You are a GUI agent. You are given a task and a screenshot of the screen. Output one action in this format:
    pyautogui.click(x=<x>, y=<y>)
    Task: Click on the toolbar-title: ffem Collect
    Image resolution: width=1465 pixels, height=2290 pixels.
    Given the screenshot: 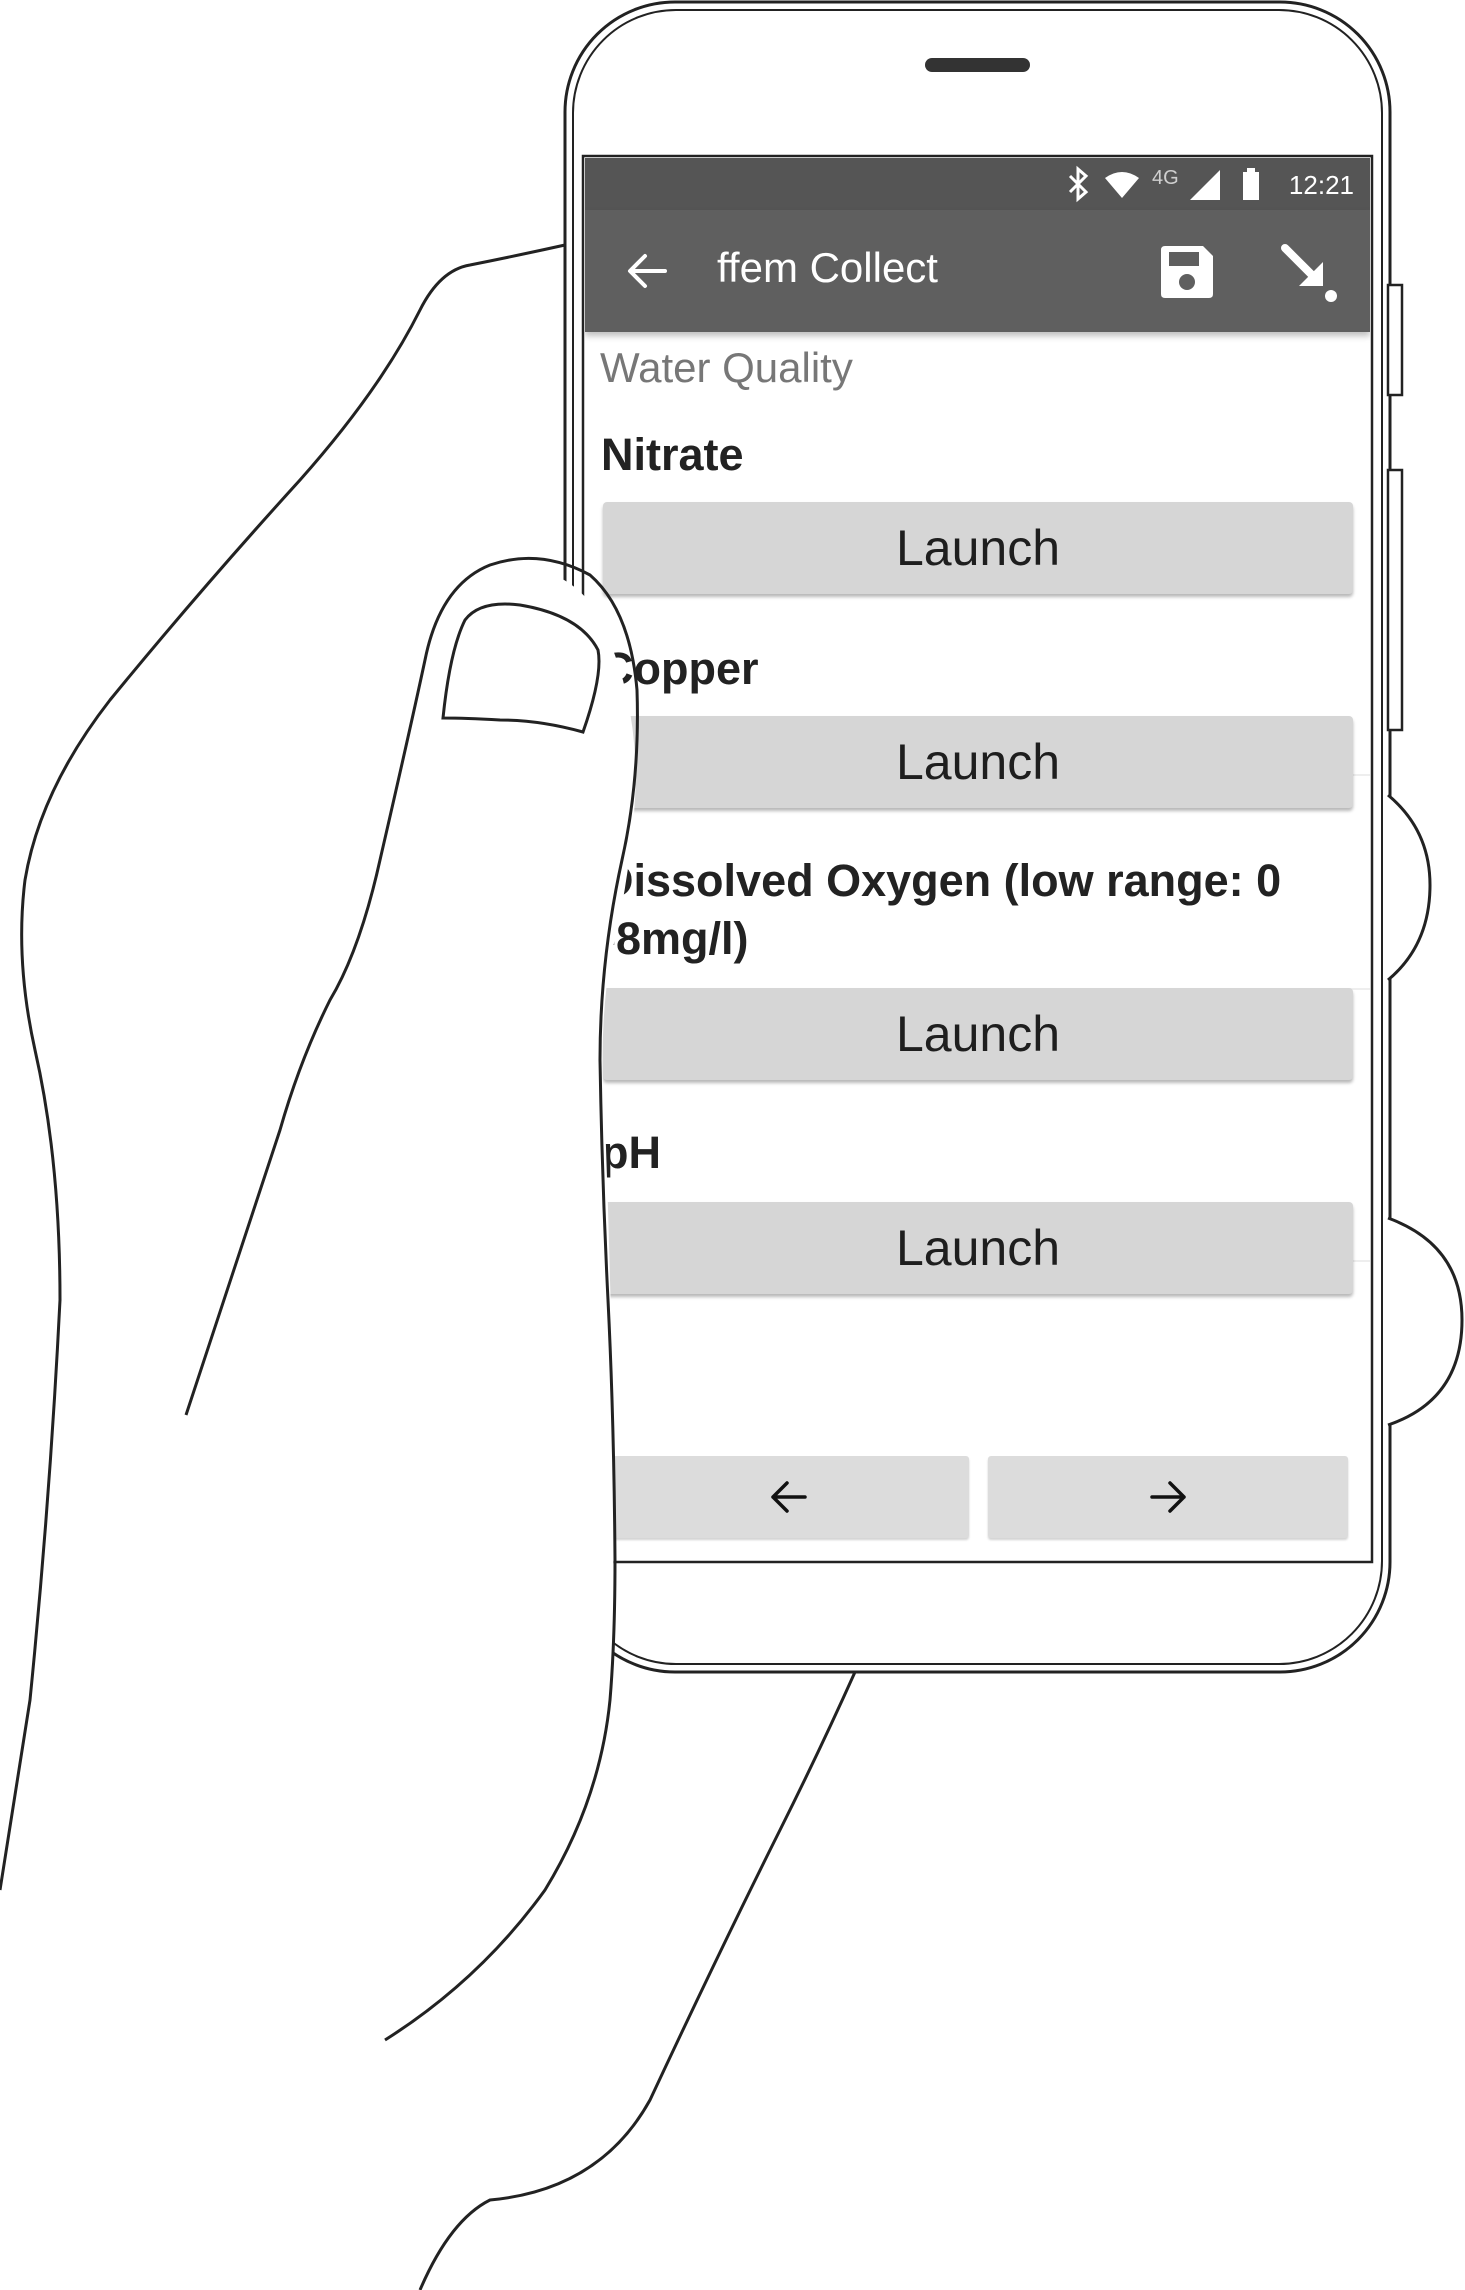 What is the action you would take?
    pyautogui.click(x=827, y=267)
    